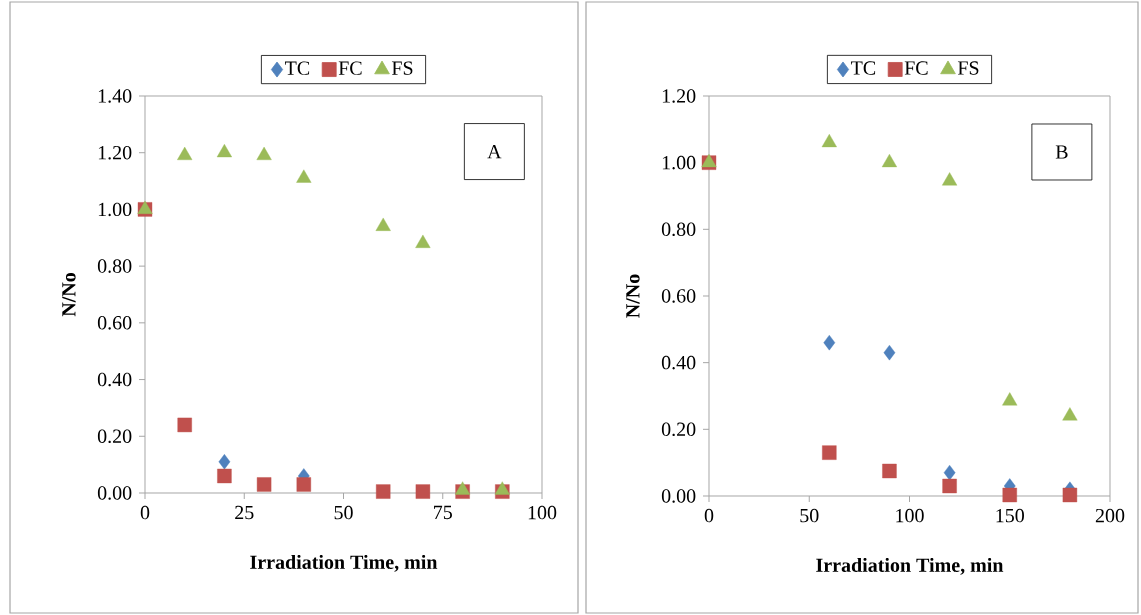 This screenshot has height=615, width=1141. I want to click on x-tick-label: 25, so click(244, 512).